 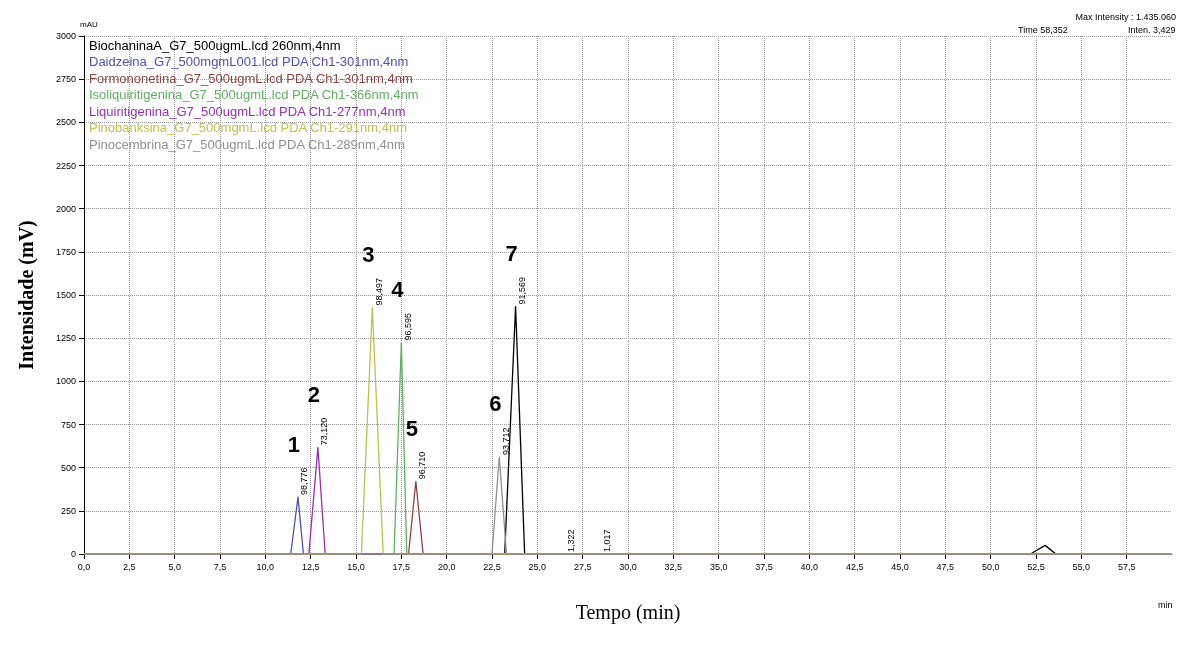 I want to click on text: Max Intensity : 1.435.060, so click(x=1125, y=16).